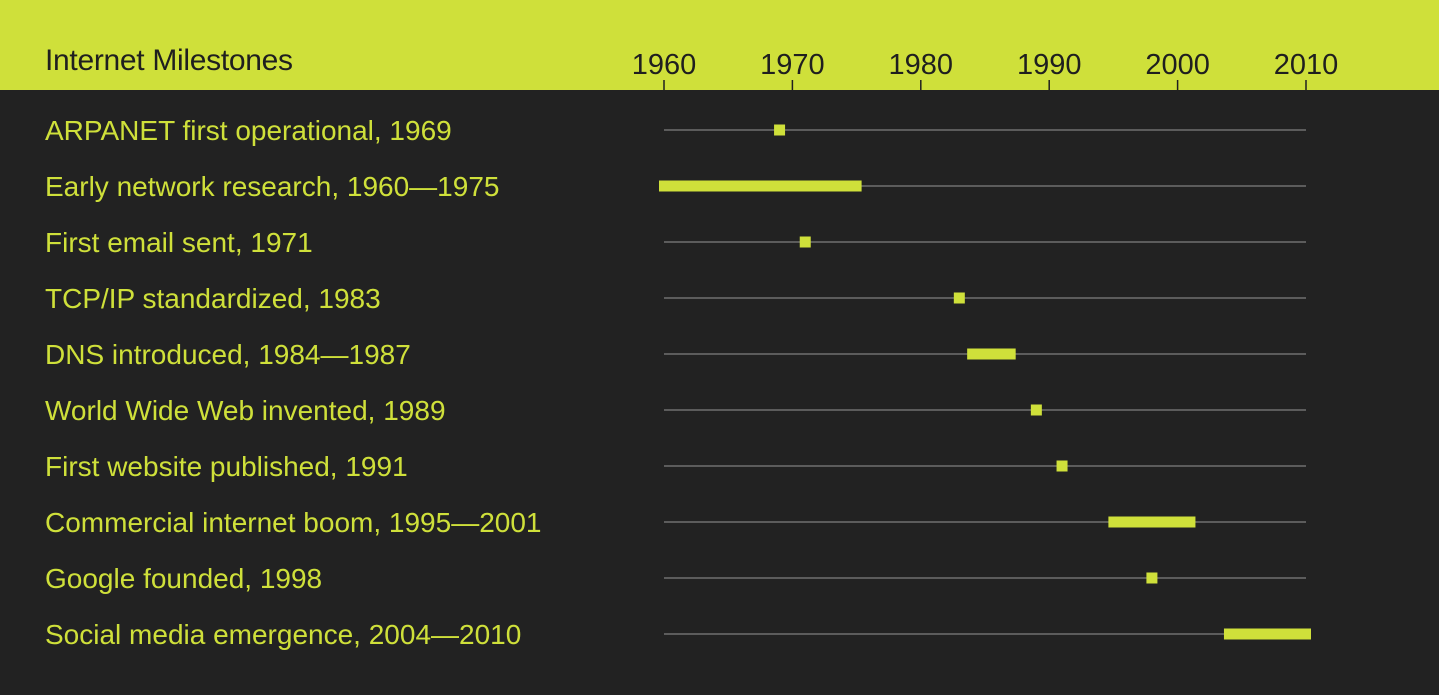 This screenshot has width=1439, height=695. I want to click on event-label: First website published, 1991, so click(226, 466).